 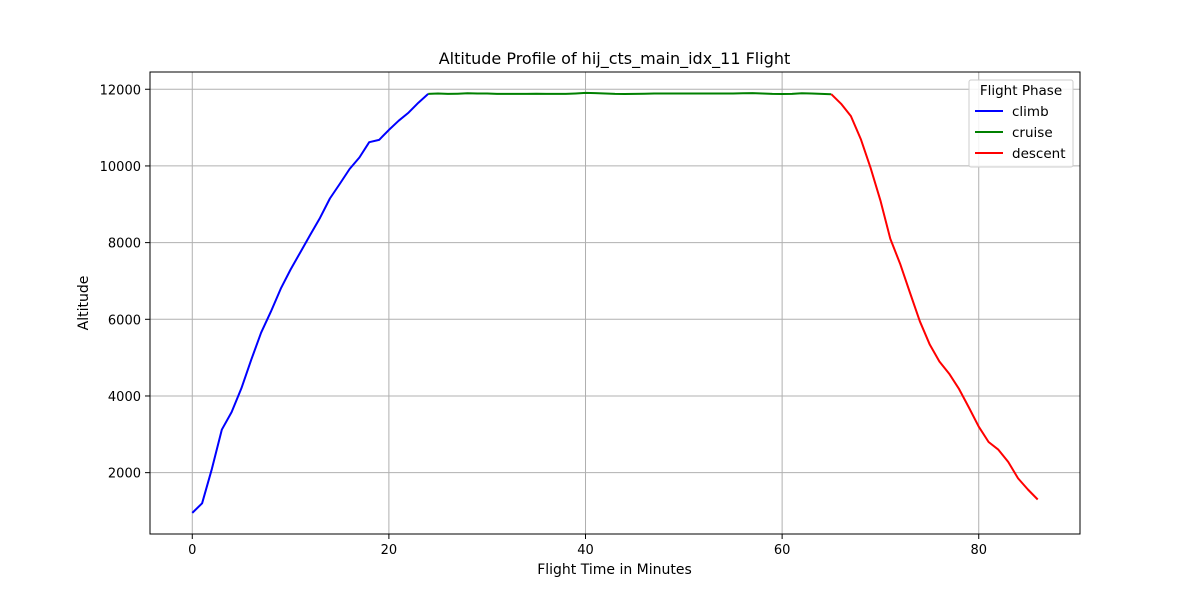 I want to click on y-tick-label: 6000, so click(x=124, y=320).